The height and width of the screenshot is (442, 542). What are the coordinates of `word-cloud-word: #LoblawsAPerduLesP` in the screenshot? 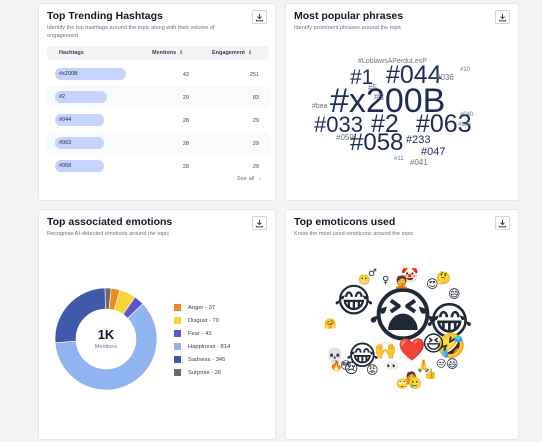 It's located at (392, 61).